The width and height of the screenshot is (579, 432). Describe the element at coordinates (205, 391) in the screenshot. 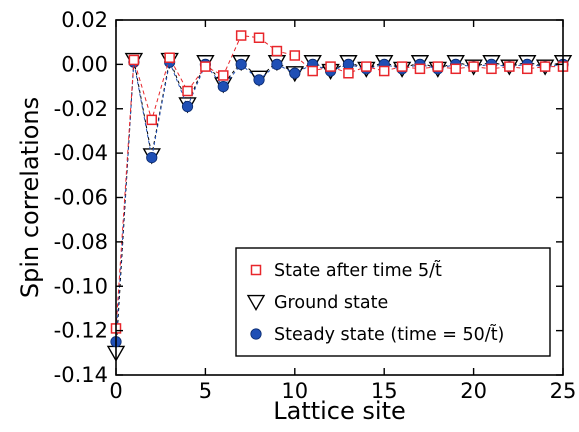

I see `x-tick-label: 5` at that location.